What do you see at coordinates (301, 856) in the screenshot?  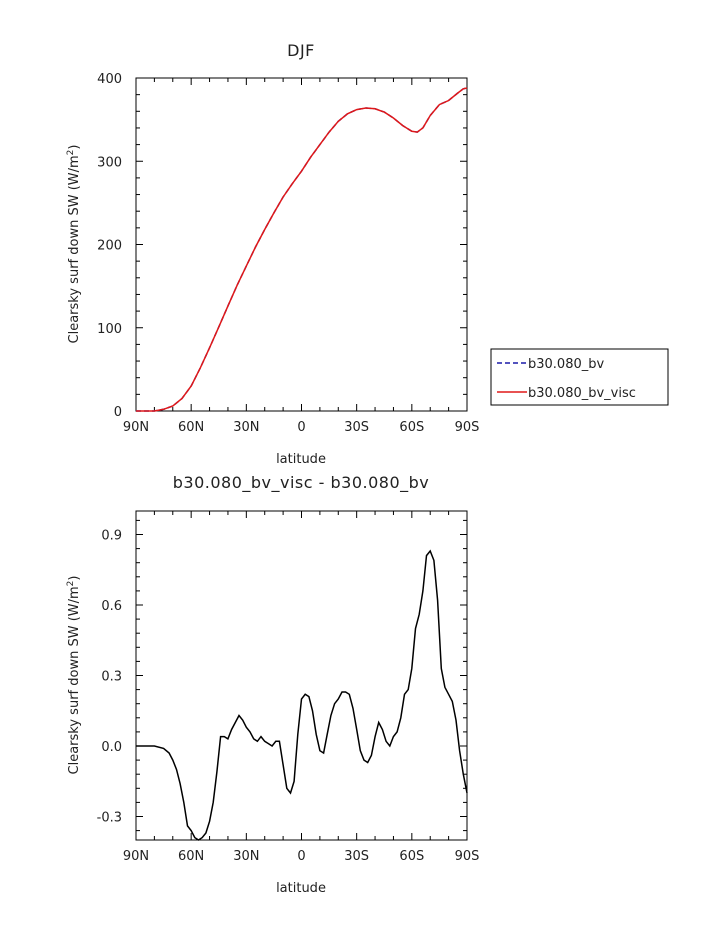 I see `bottom-x-tick-label: 0` at bounding box center [301, 856].